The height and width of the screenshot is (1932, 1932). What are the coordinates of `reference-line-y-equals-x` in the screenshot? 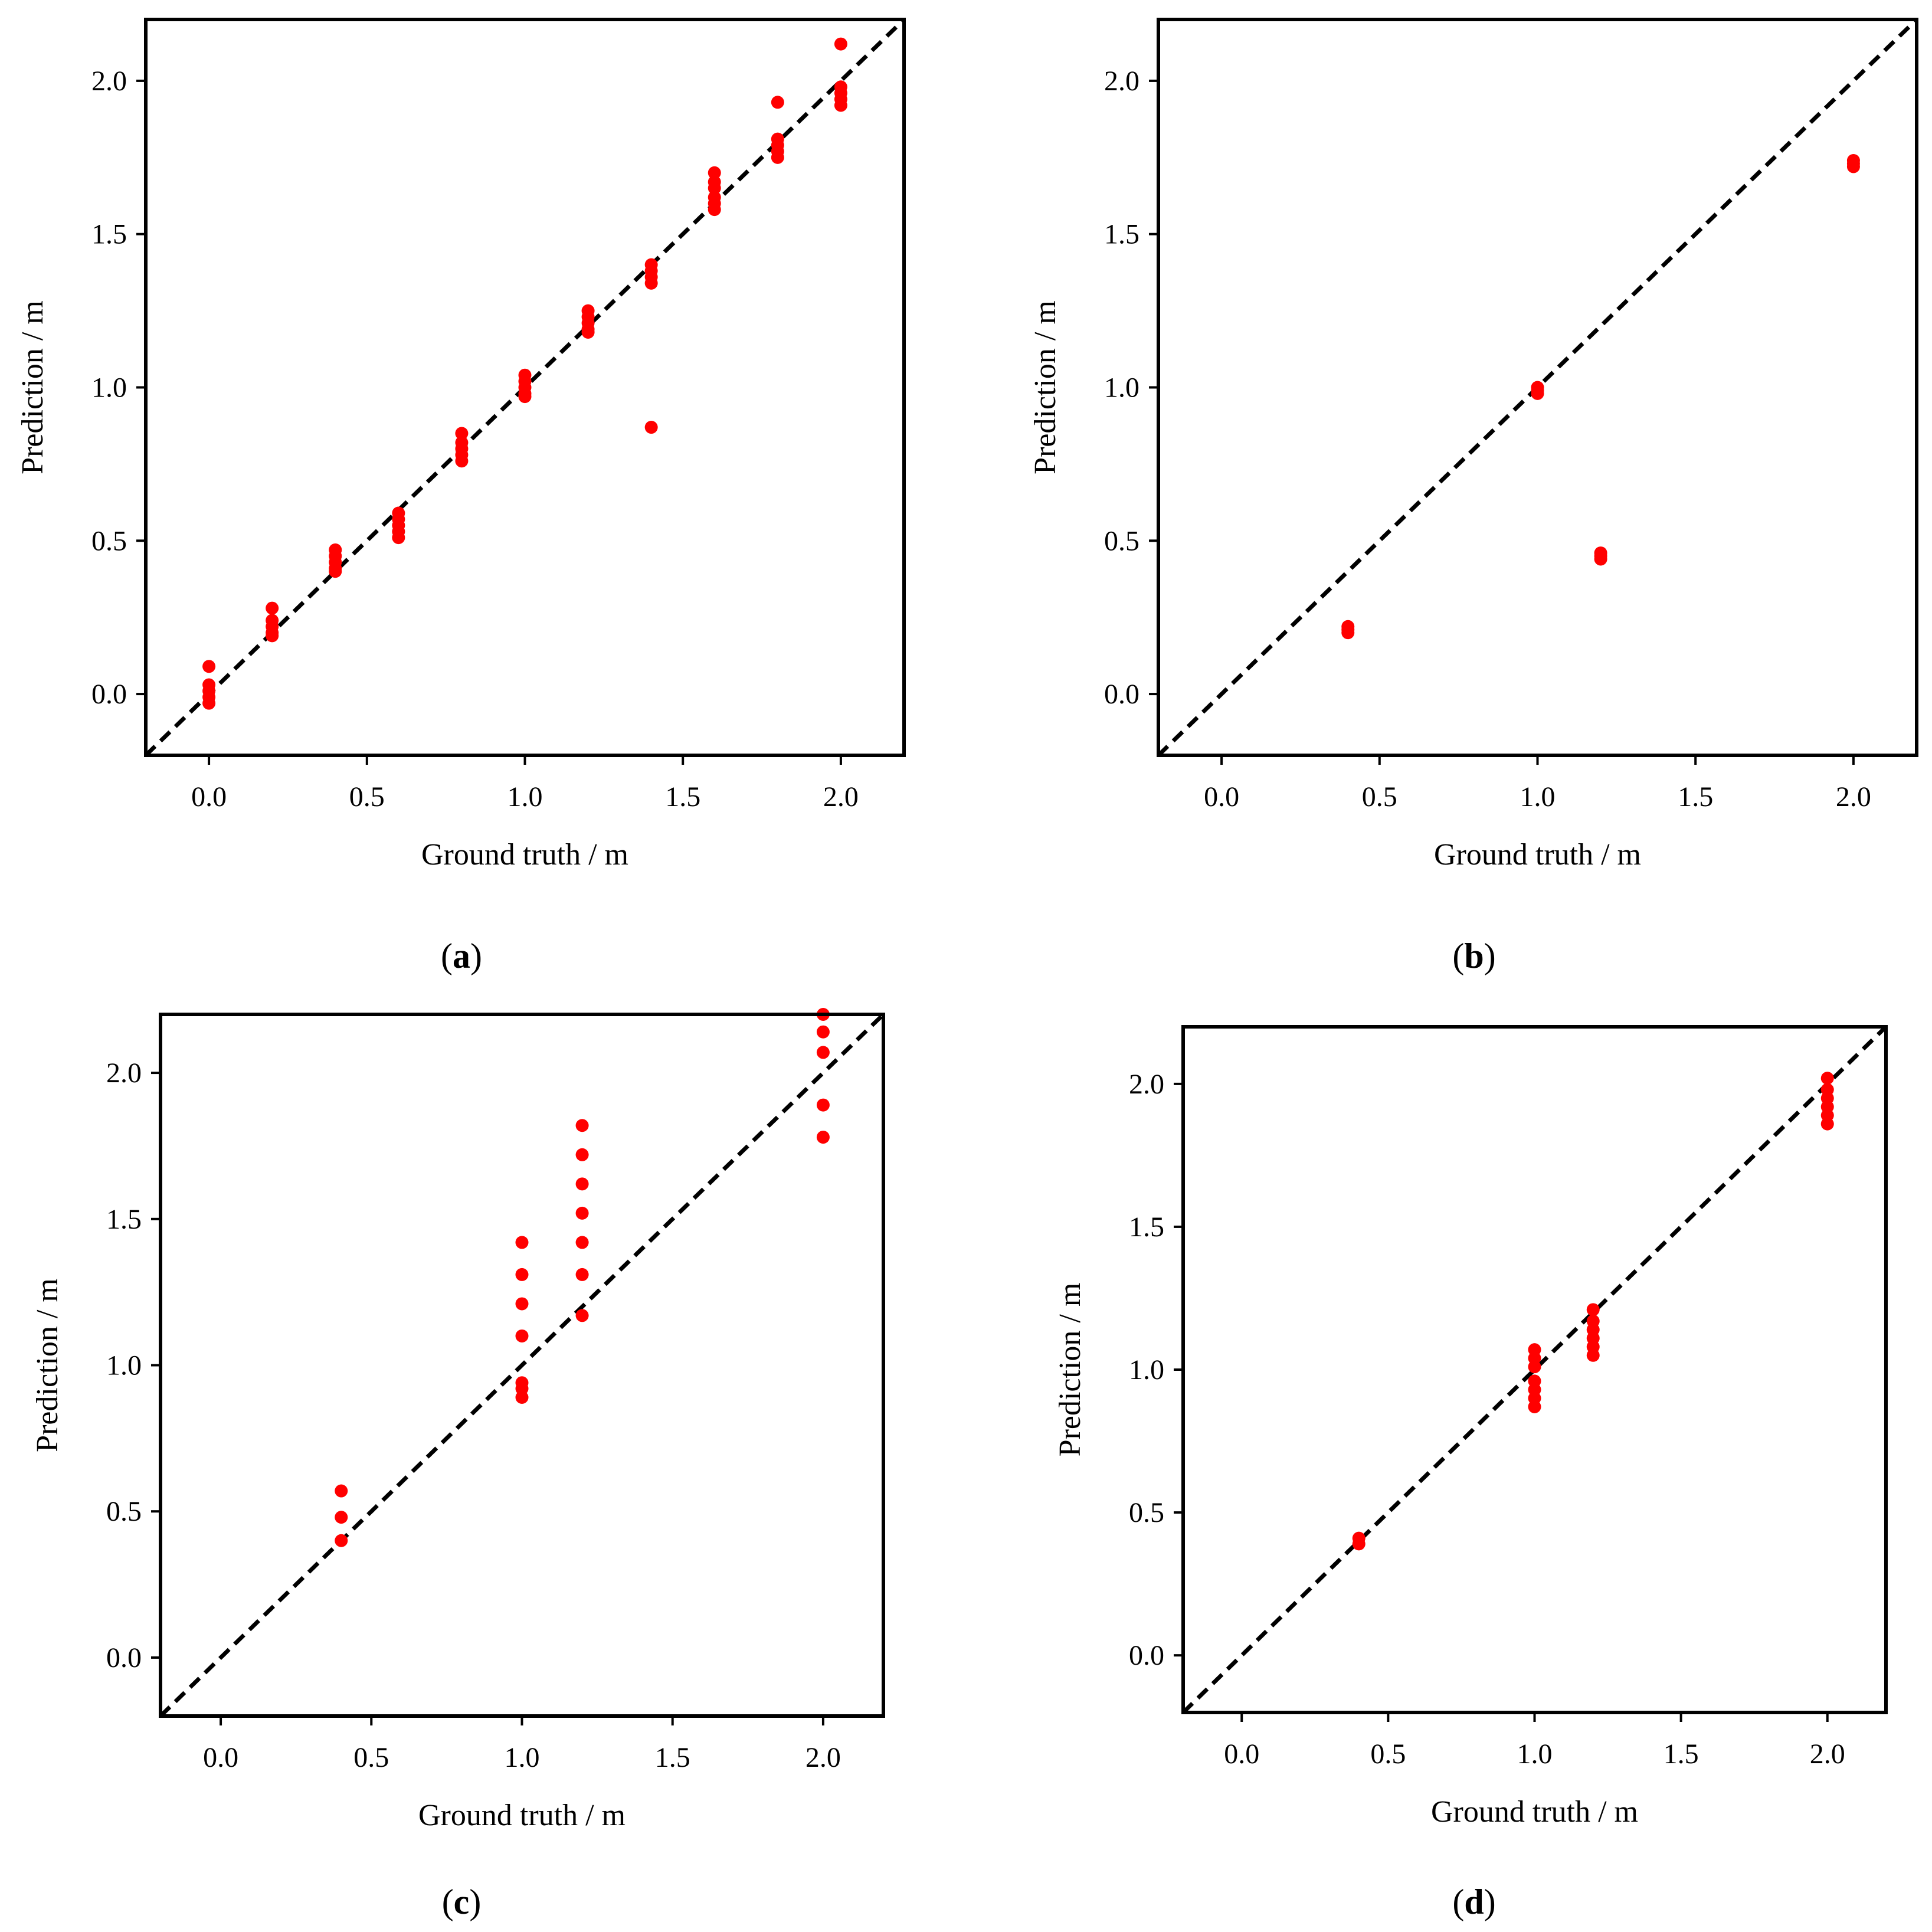 It's located at (522, 1365).